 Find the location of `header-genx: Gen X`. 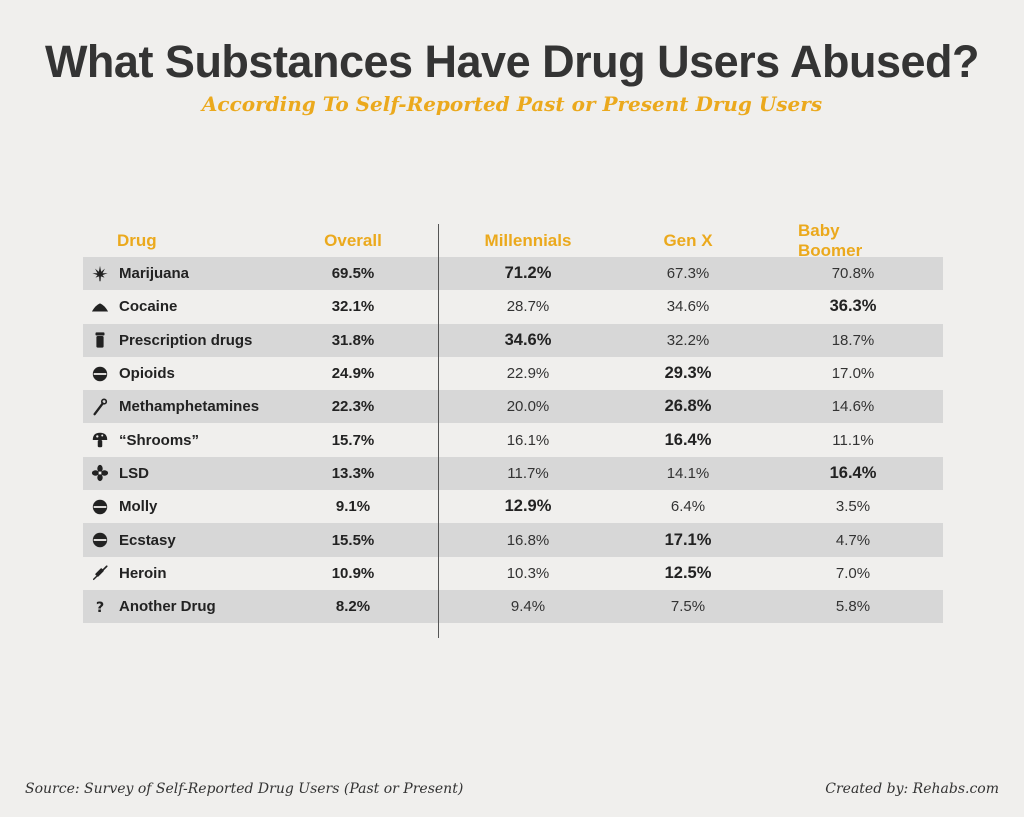

header-genx: Gen X is located at coordinates (688, 240).